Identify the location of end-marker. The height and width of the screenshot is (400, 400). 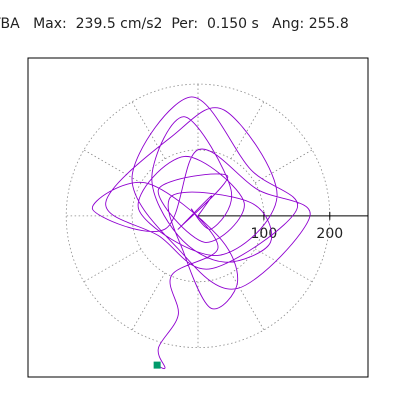
(157, 365).